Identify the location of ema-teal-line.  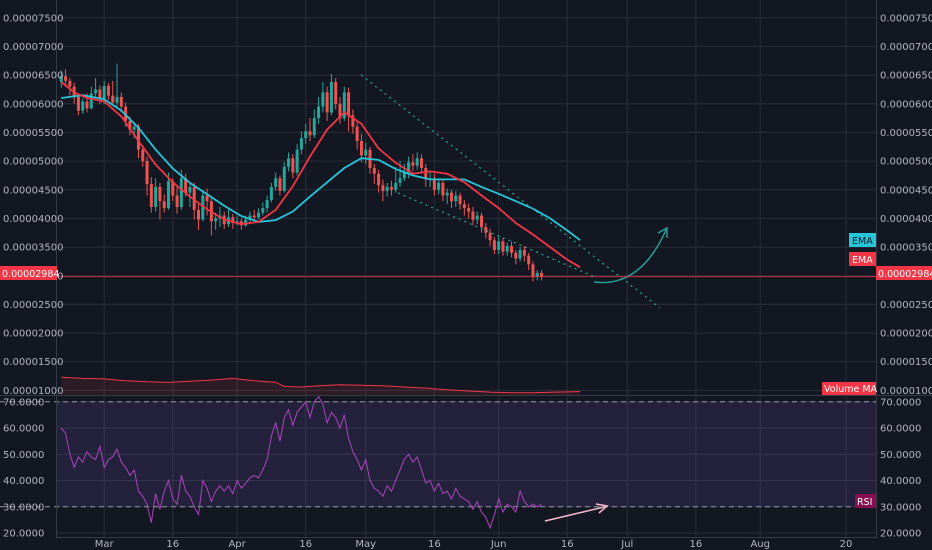
(321, 167).